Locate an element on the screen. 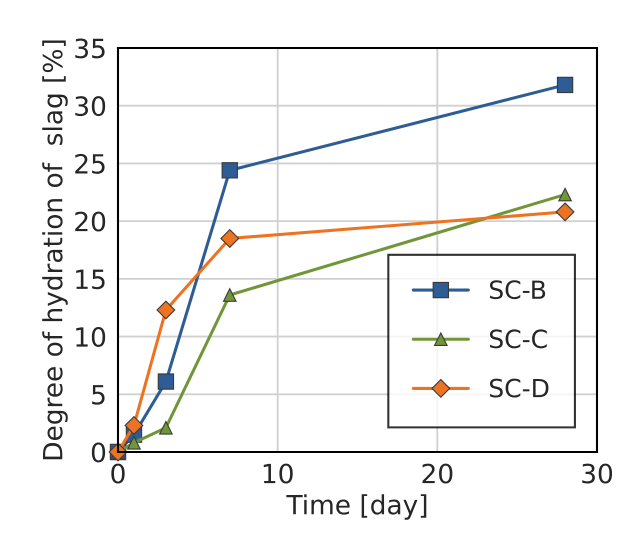  legend-label: SC-D is located at coordinates (519, 388).